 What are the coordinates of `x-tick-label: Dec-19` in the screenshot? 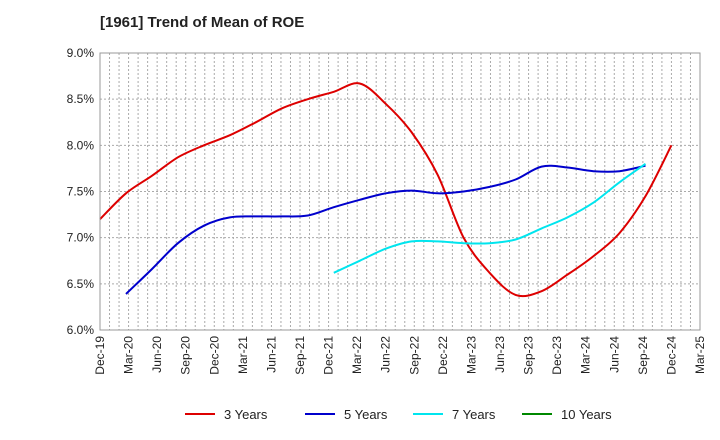 It's located at (100, 355).